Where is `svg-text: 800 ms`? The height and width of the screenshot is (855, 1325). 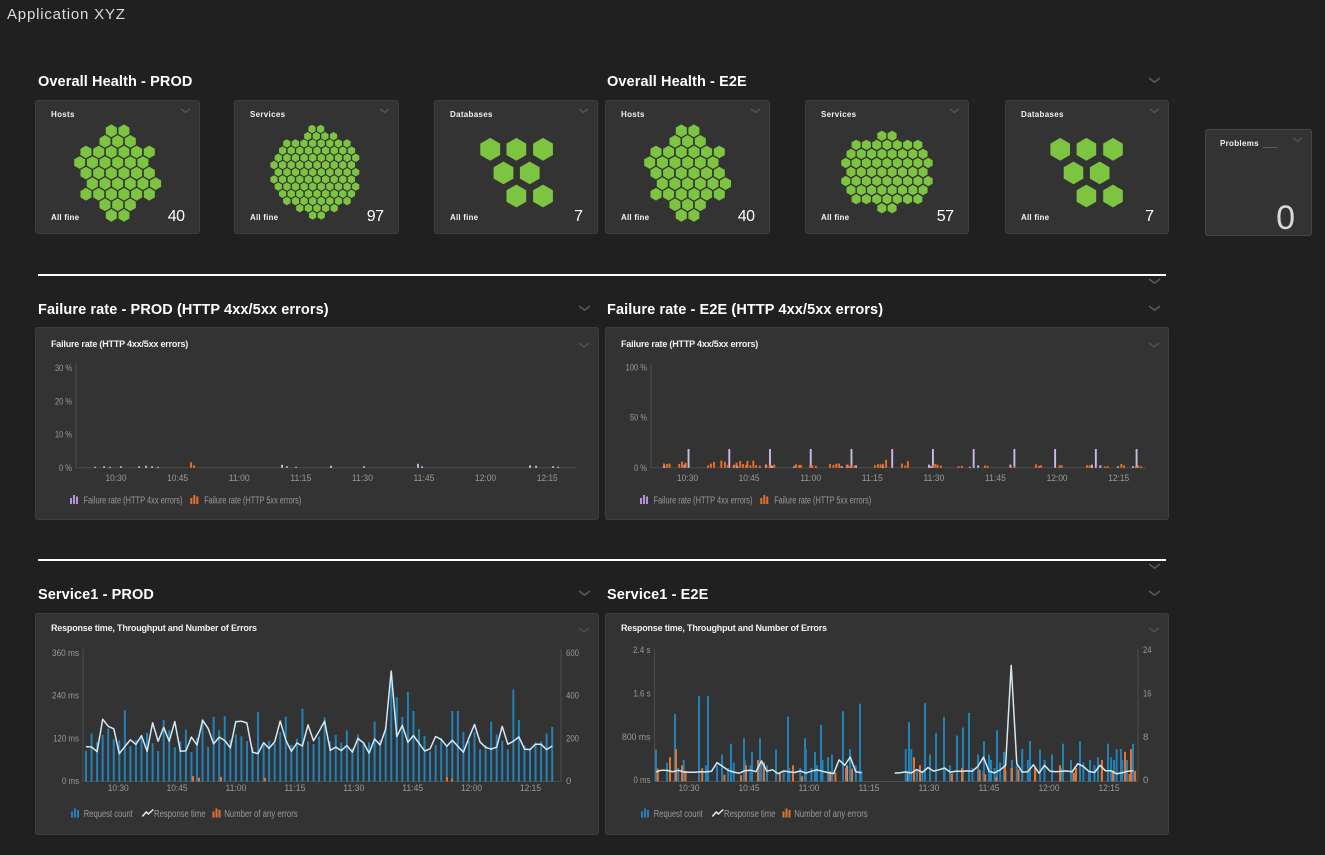 svg-text: 800 ms is located at coordinates (636, 737).